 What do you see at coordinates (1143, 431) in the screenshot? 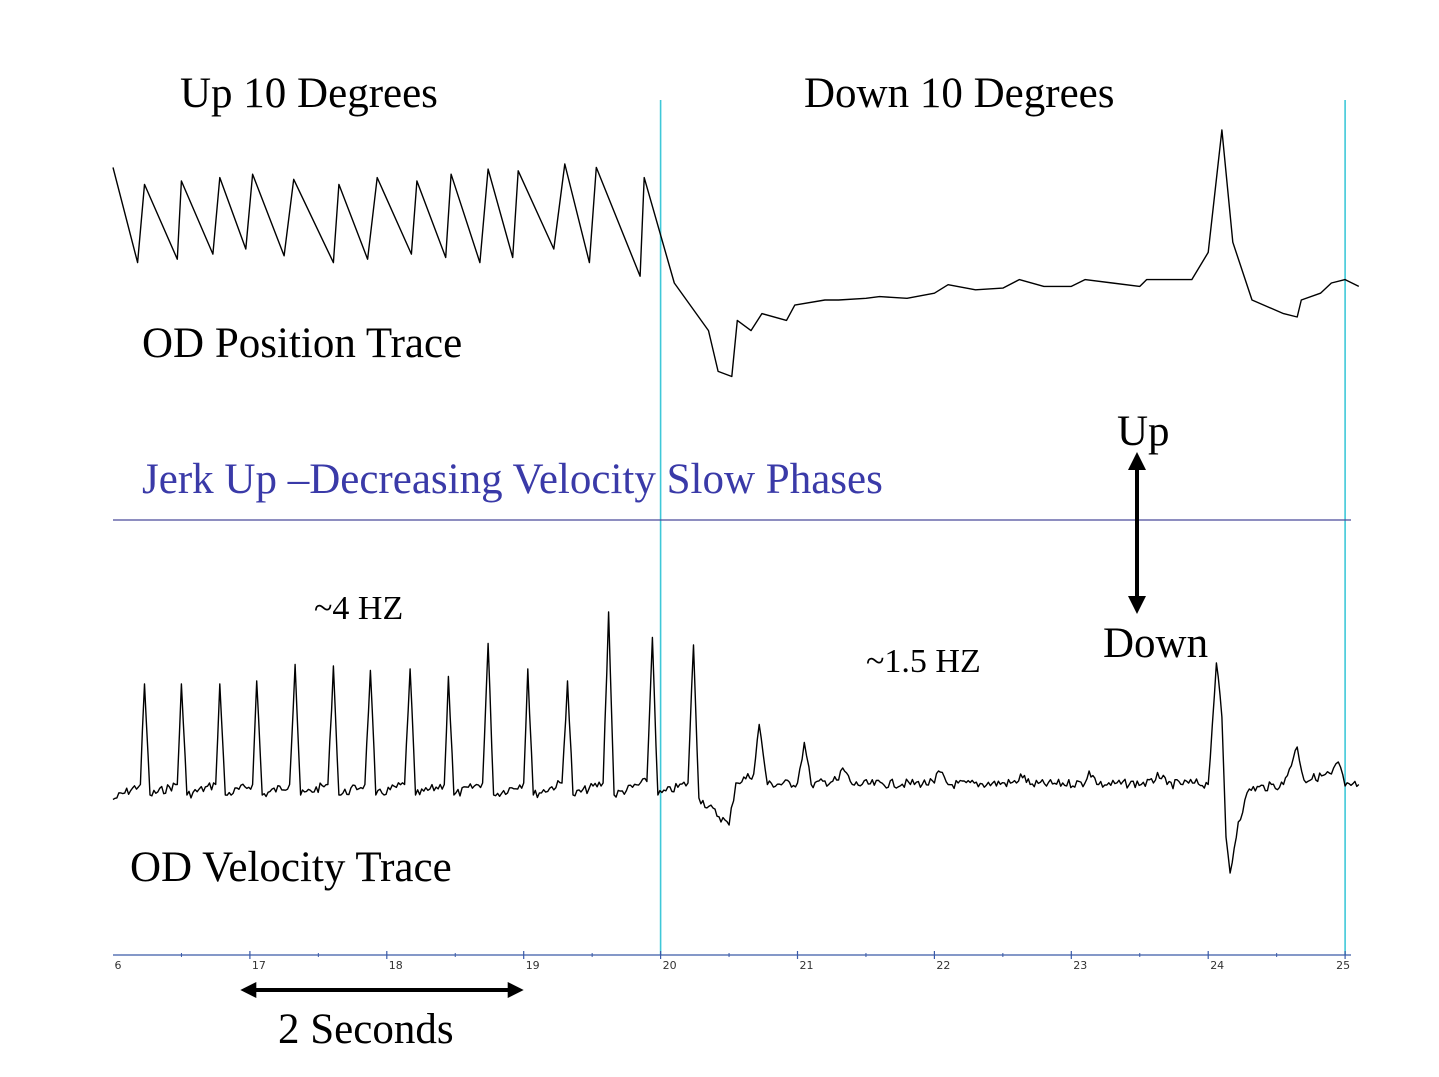
I see `arrow-up-label: Up` at bounding box center [1143, 431].